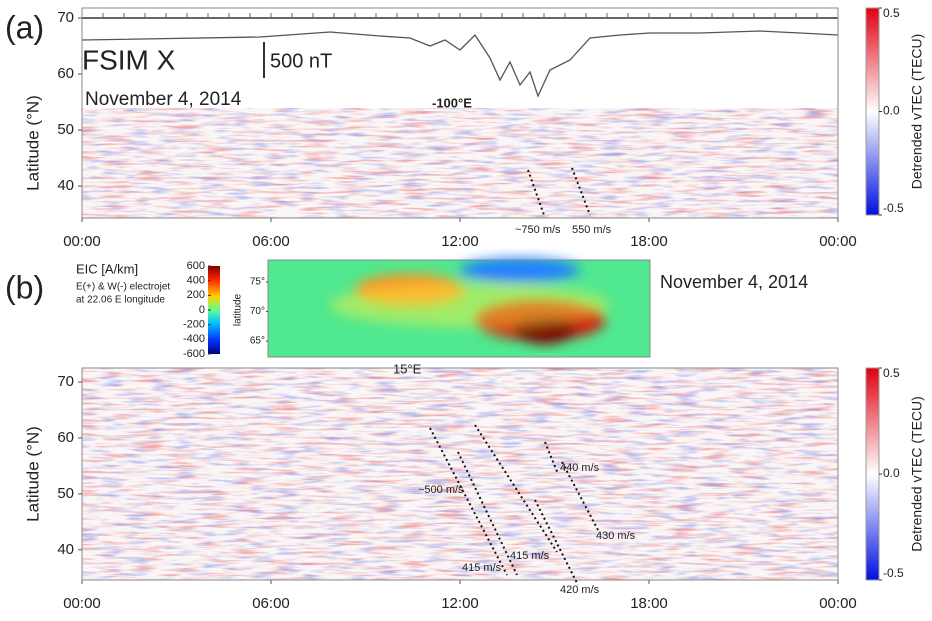 Image resolution: width=932 pixels, height=621 pixels. I want to click on magnetometer-trace, so click(460, 64).